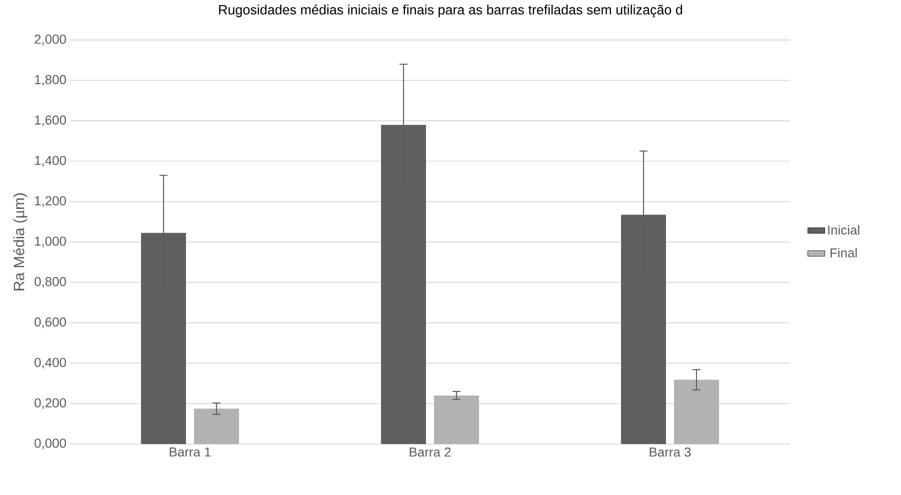  Describe the element at coordinates (50, 161) in the screenshot. I see `y-tick-label: 1,400` at that location.